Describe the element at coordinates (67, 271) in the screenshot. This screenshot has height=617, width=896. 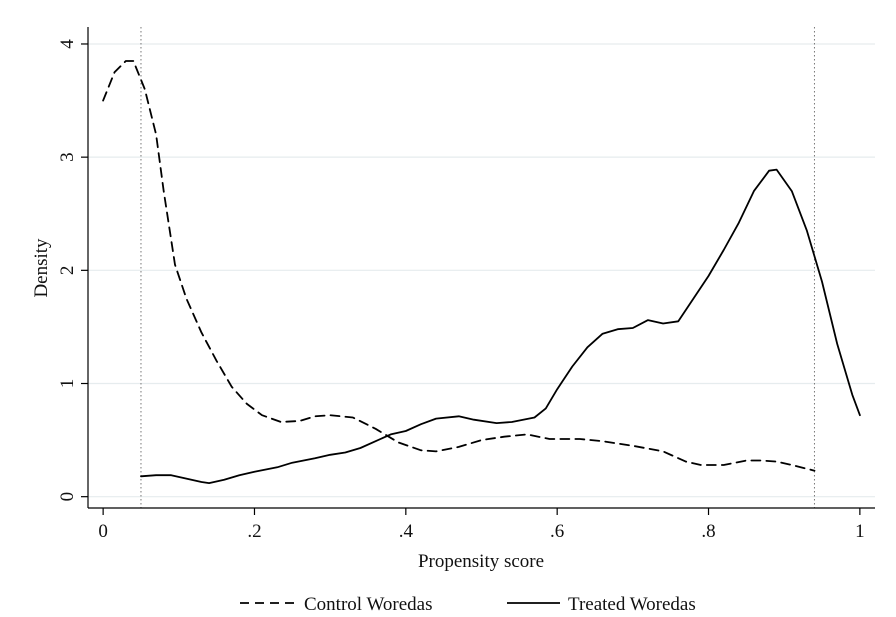
I see `y-tick-label-2: 2` at that location.